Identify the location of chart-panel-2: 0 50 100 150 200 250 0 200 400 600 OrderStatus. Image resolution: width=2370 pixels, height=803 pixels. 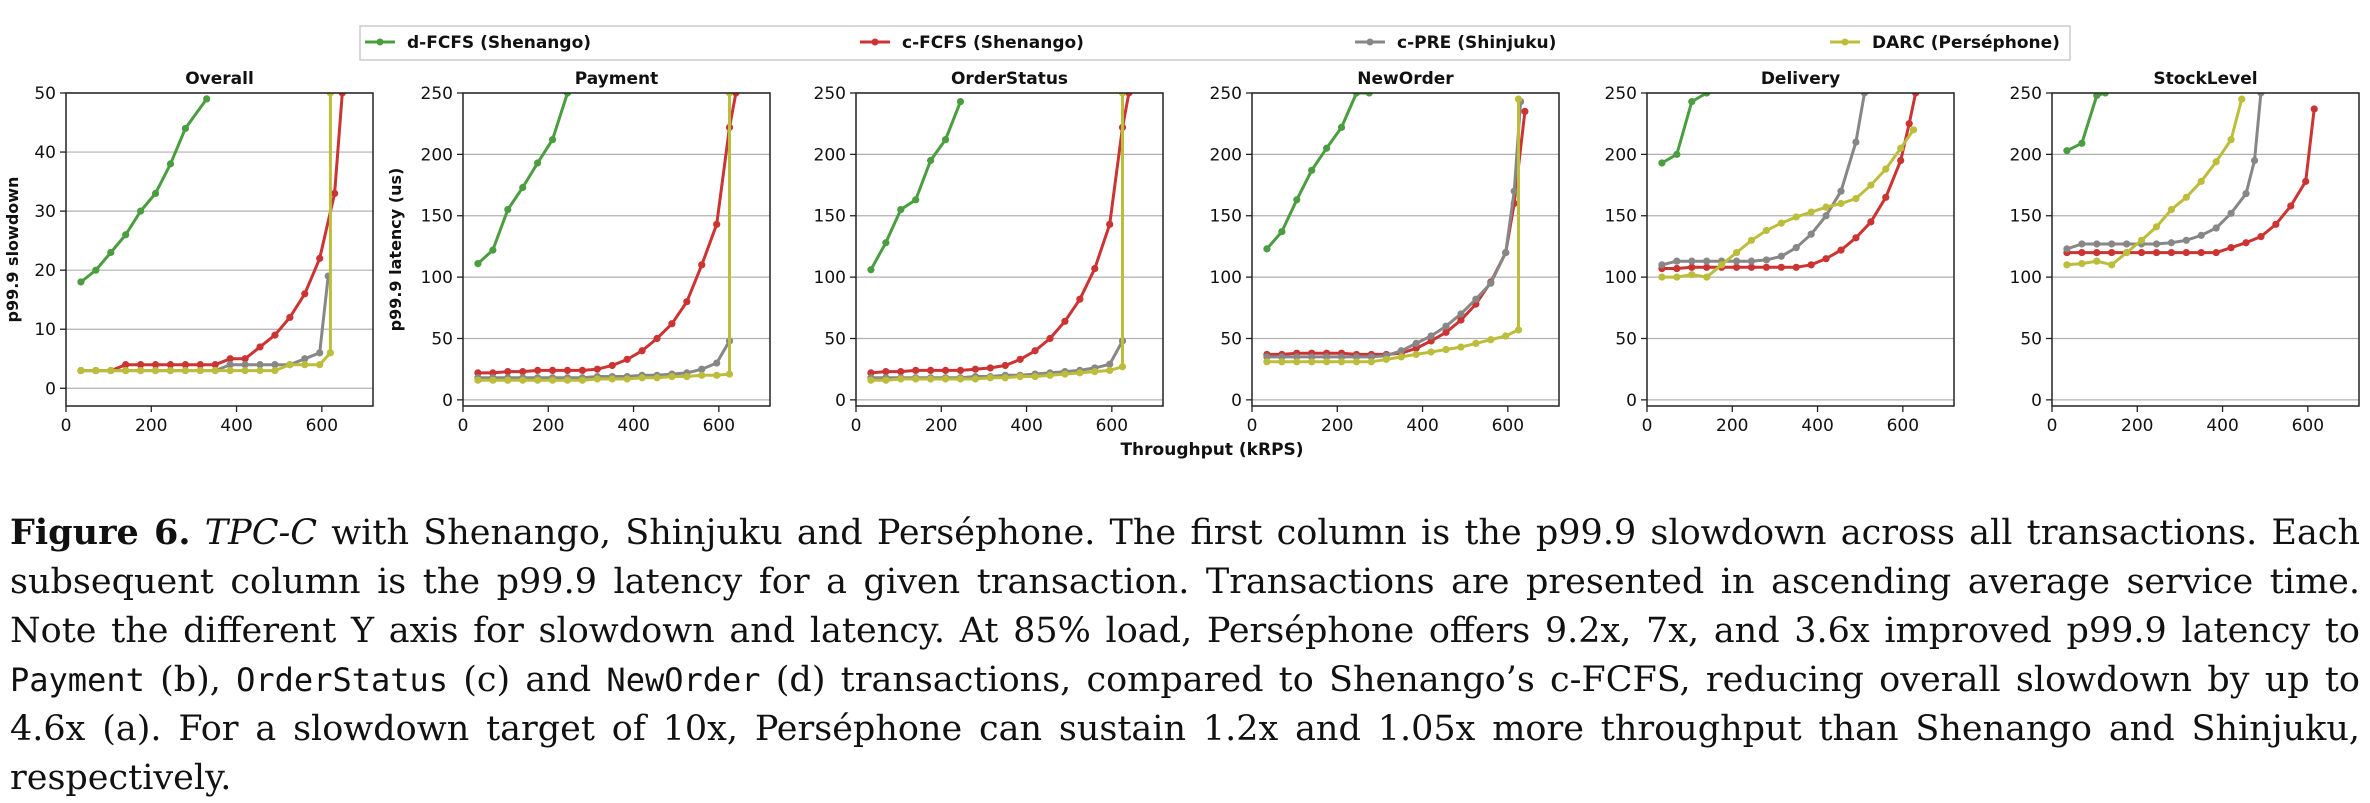
(989, 252).